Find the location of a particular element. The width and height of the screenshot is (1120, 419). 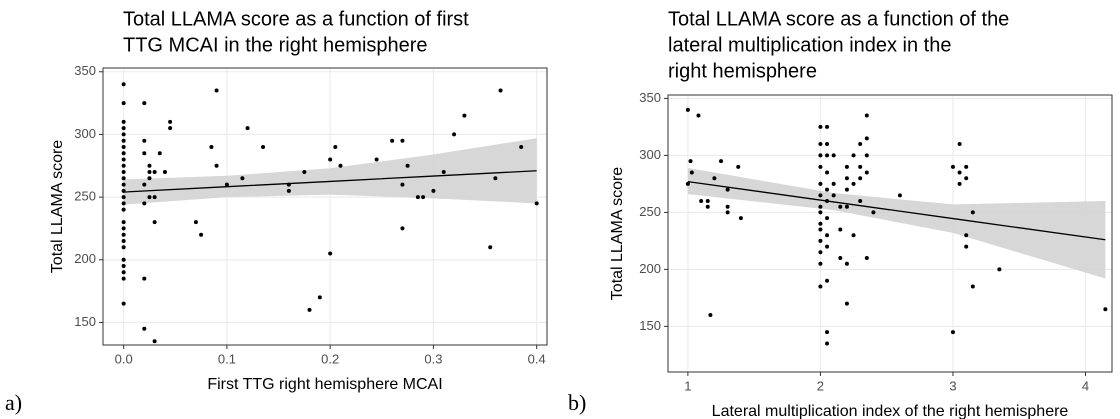

panel-label: b) is located at coordinates (577, 402).